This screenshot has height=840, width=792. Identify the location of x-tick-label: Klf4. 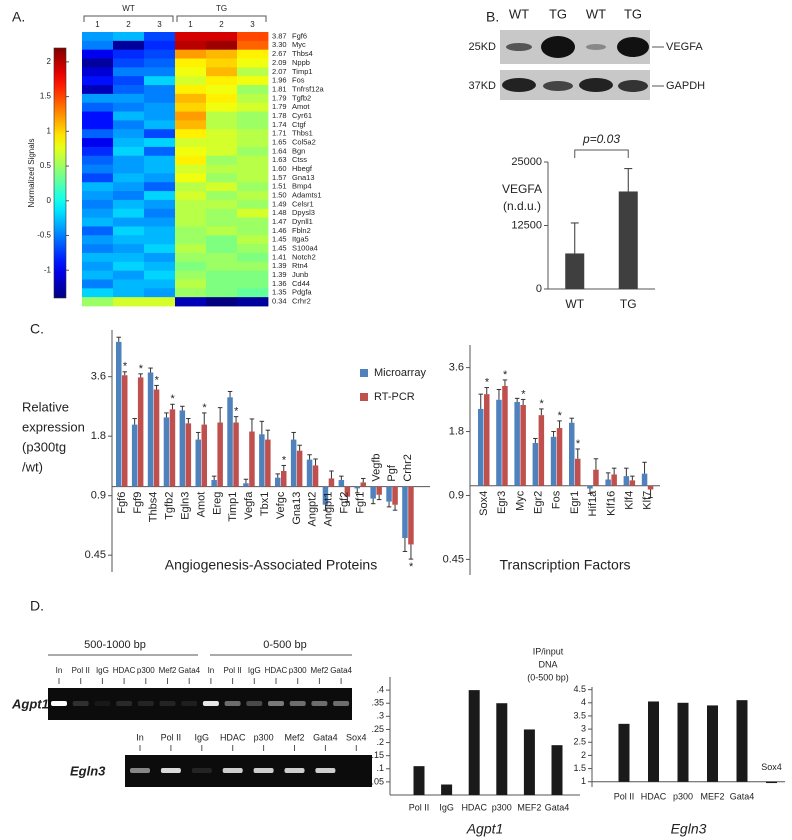
(630, 500).